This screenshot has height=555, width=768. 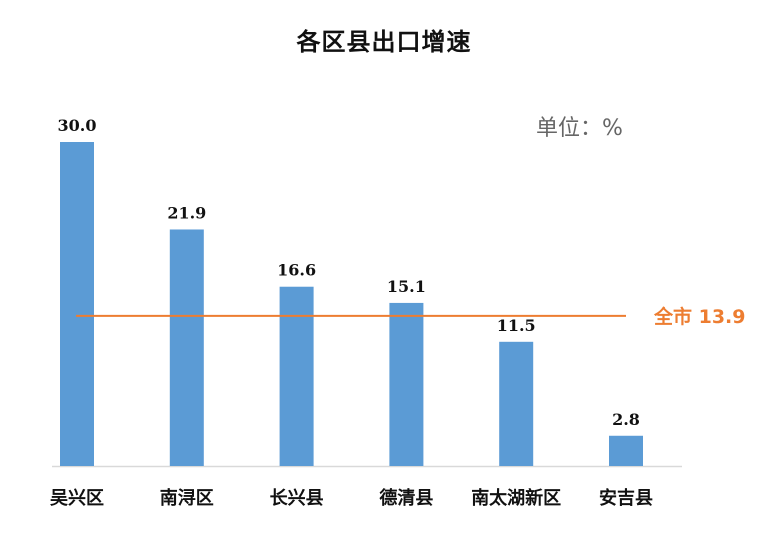 What do you see at coordinates (516, 498) in the screenshot?
I see `x-tick-label: 南太湖新区` at bounding box center [516, 498].